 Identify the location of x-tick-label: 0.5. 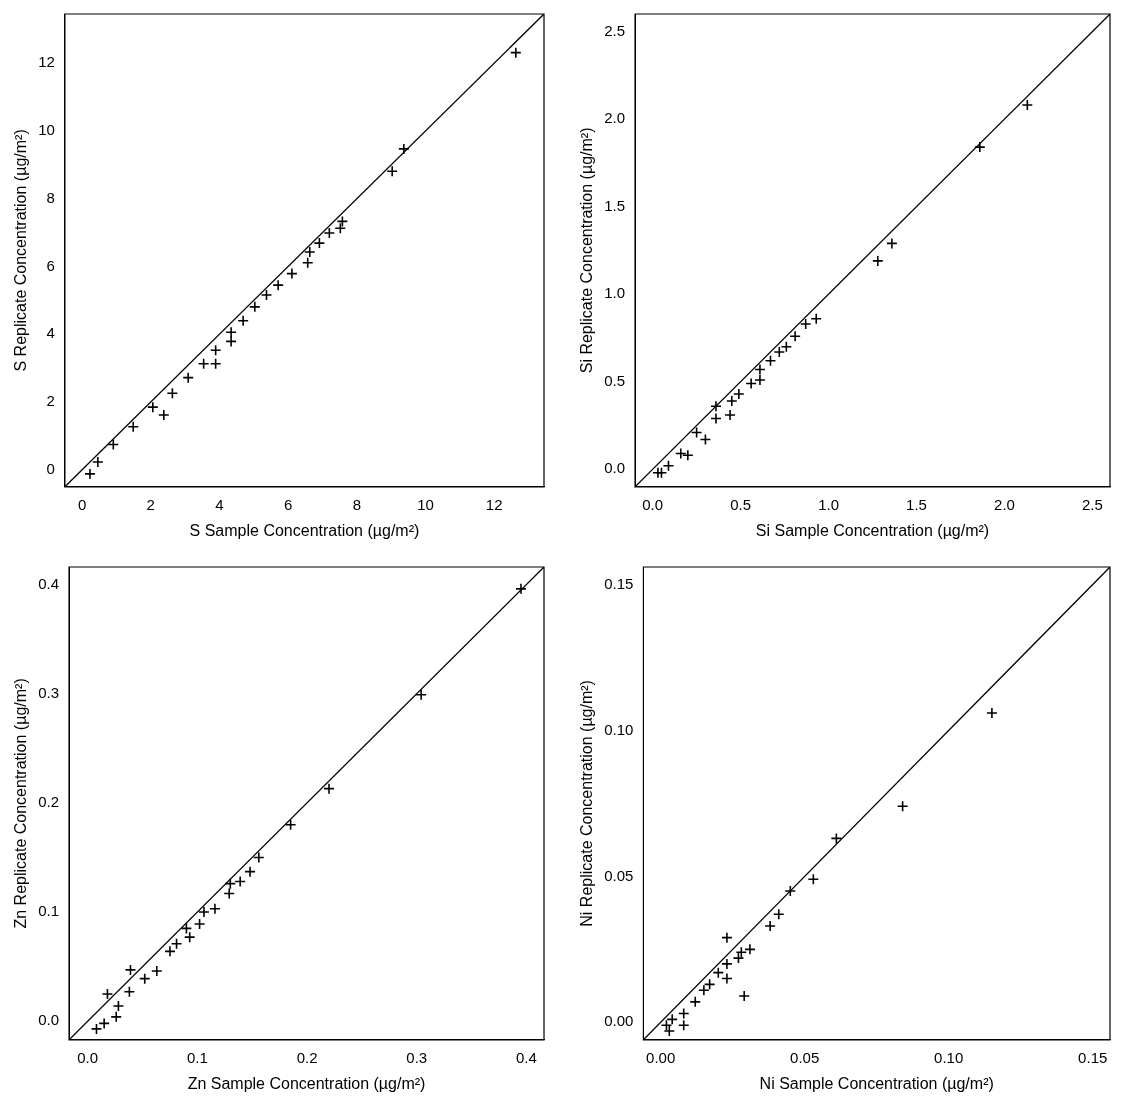
(741, 504).